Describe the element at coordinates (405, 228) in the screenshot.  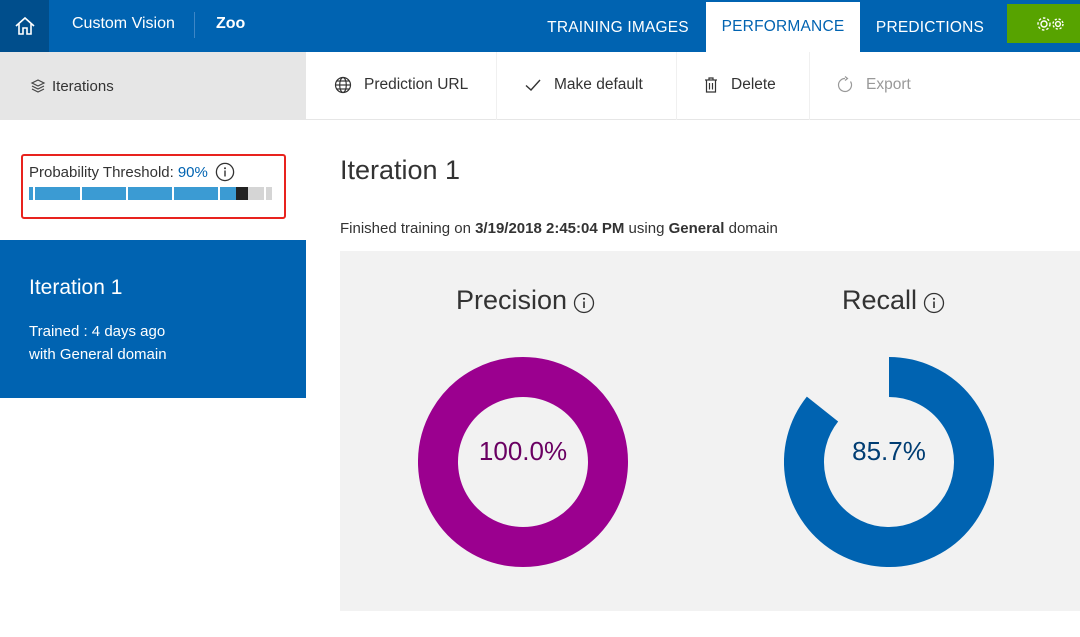
I see `training-info-prefix: Finished training on` at that location.